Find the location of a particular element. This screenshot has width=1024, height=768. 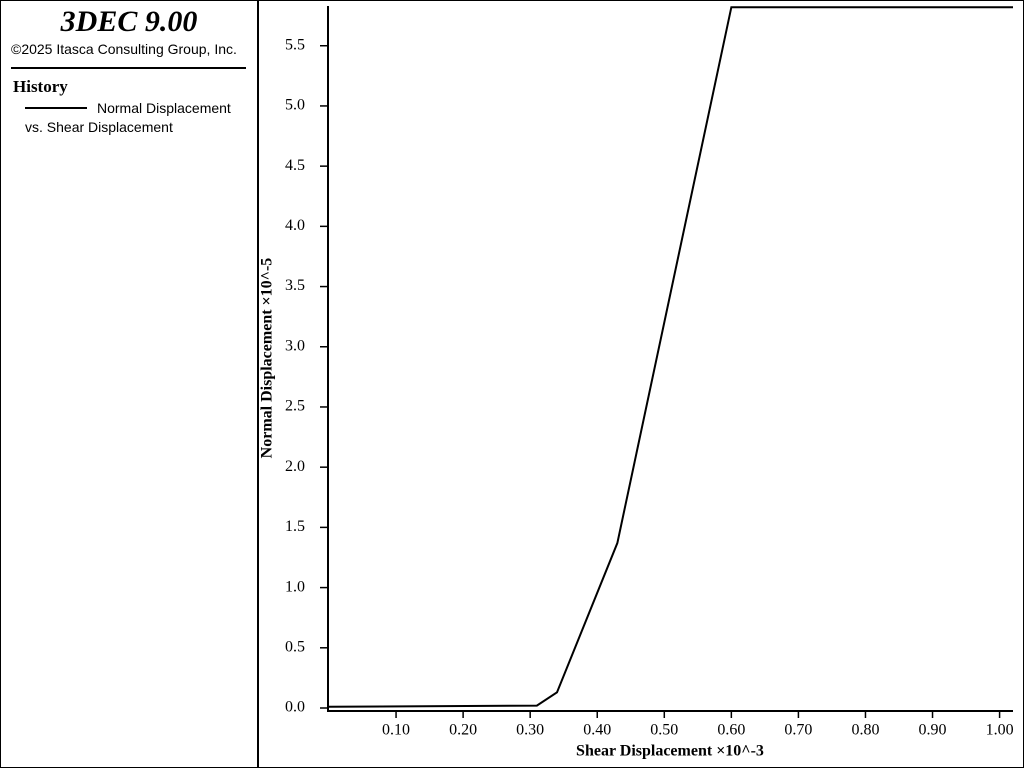

x-axis-title: Shear Displacement ×10^-3 is located at coordinates (670, 751).